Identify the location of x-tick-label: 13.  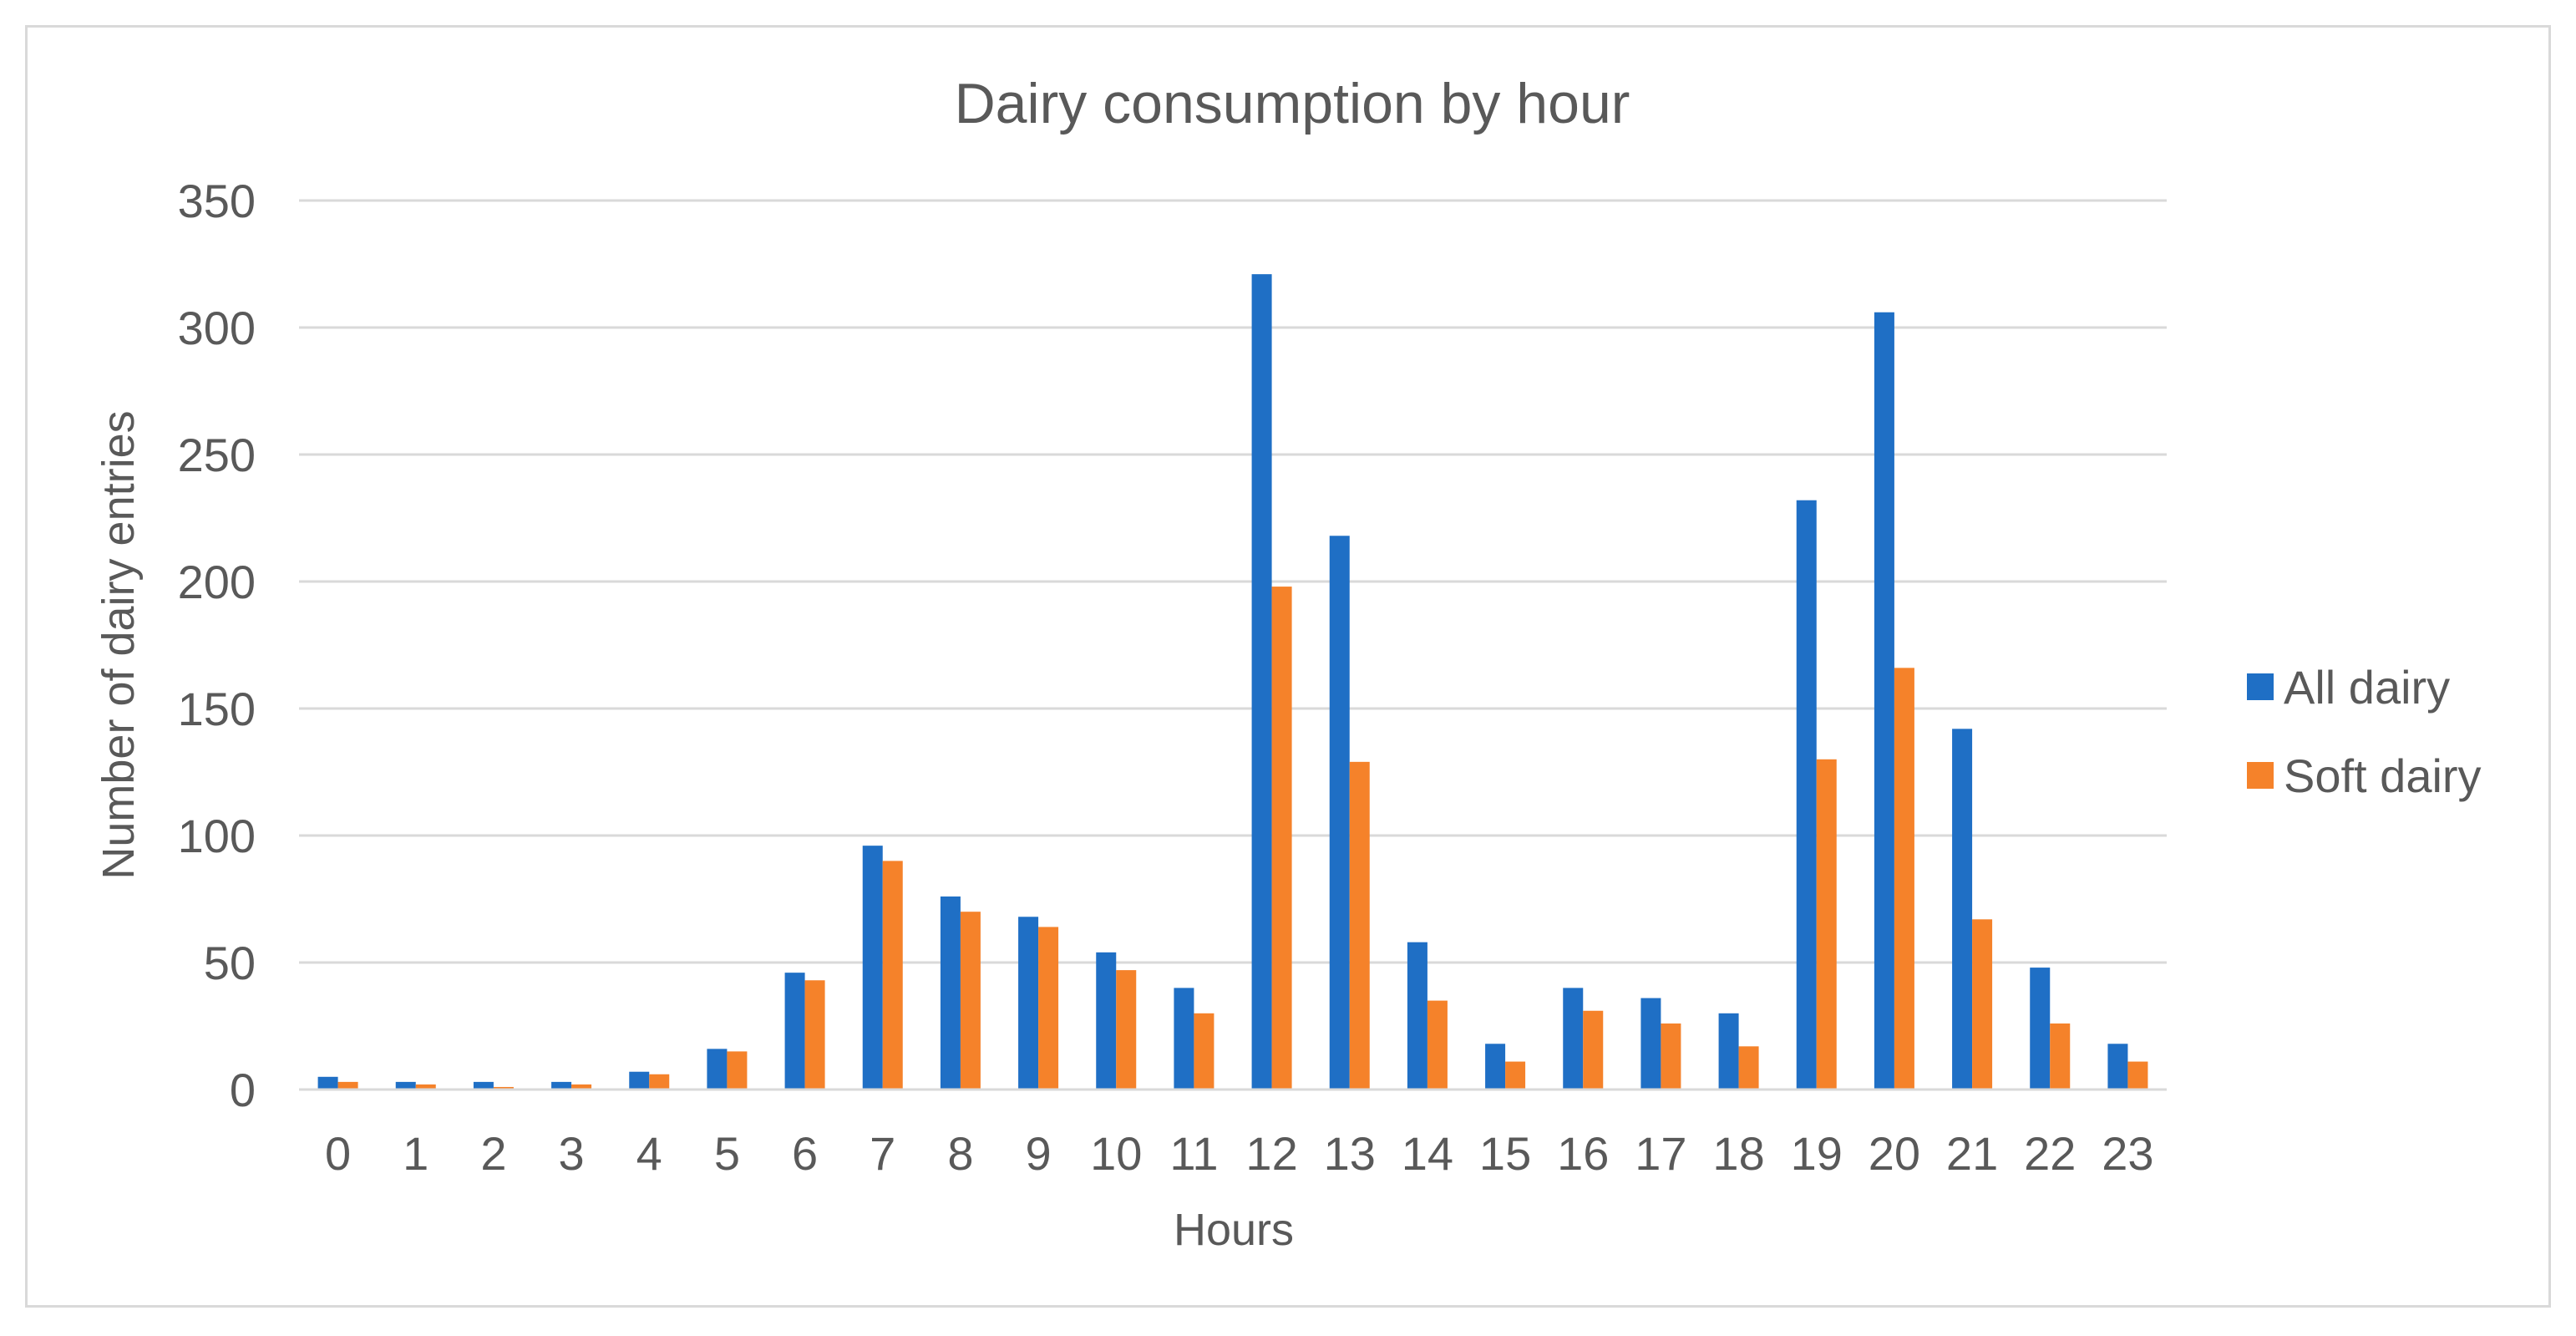
(1350, 1153).